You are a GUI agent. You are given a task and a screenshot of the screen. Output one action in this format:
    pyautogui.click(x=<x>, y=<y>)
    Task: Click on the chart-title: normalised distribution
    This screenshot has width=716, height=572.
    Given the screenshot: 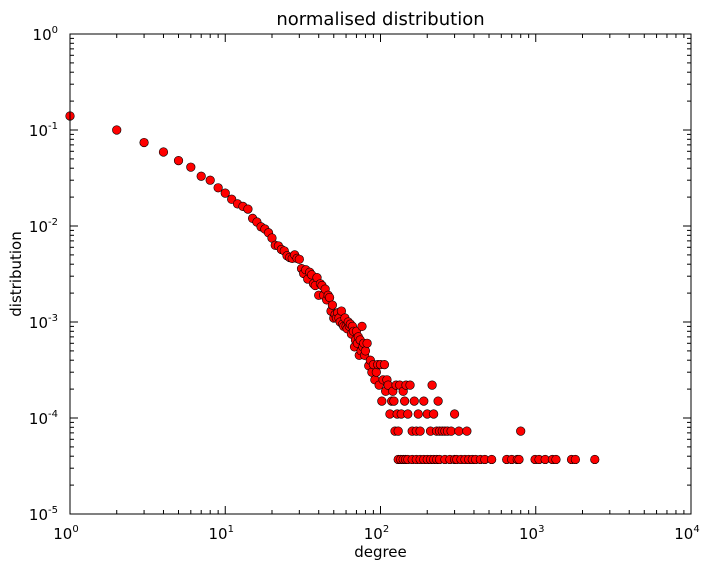 What is the action you would take?
    pyautogui.click(x=380, y=19)
    